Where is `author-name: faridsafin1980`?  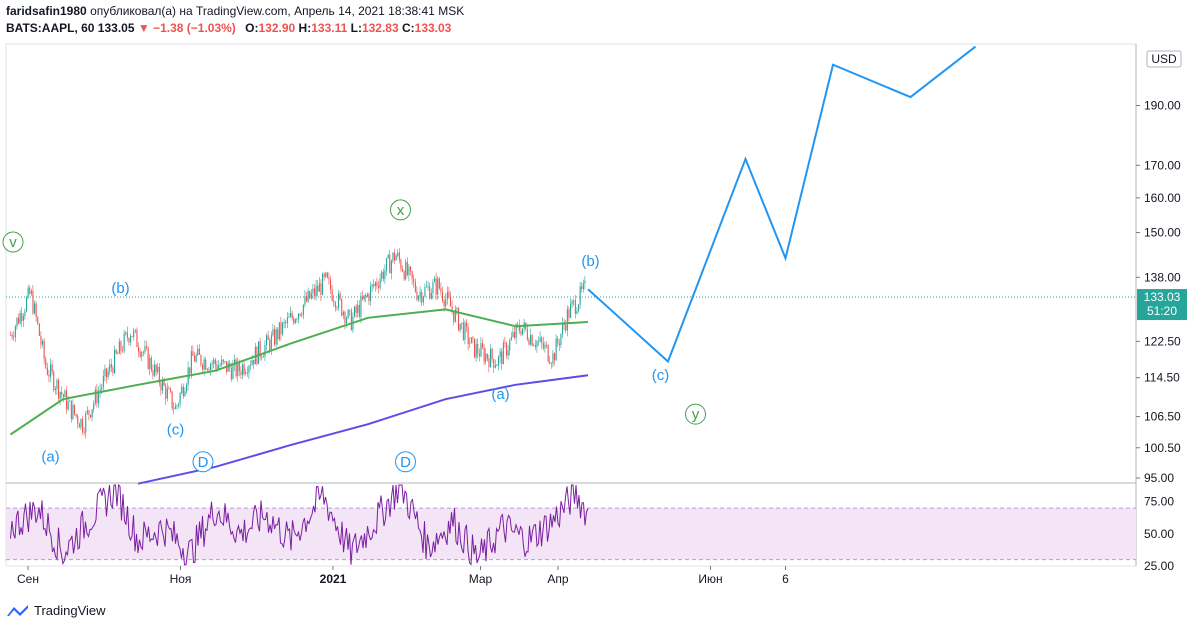
author-name: faridsafin1980 is located at coordinates (46, 11).